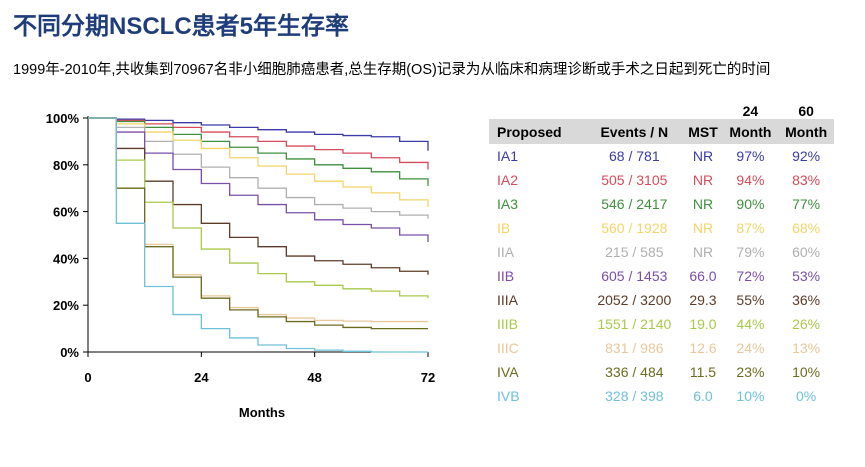  Describe the element at coordinates (750, 228) in the screenshot. I see `cell-m24: 87%` at that location.